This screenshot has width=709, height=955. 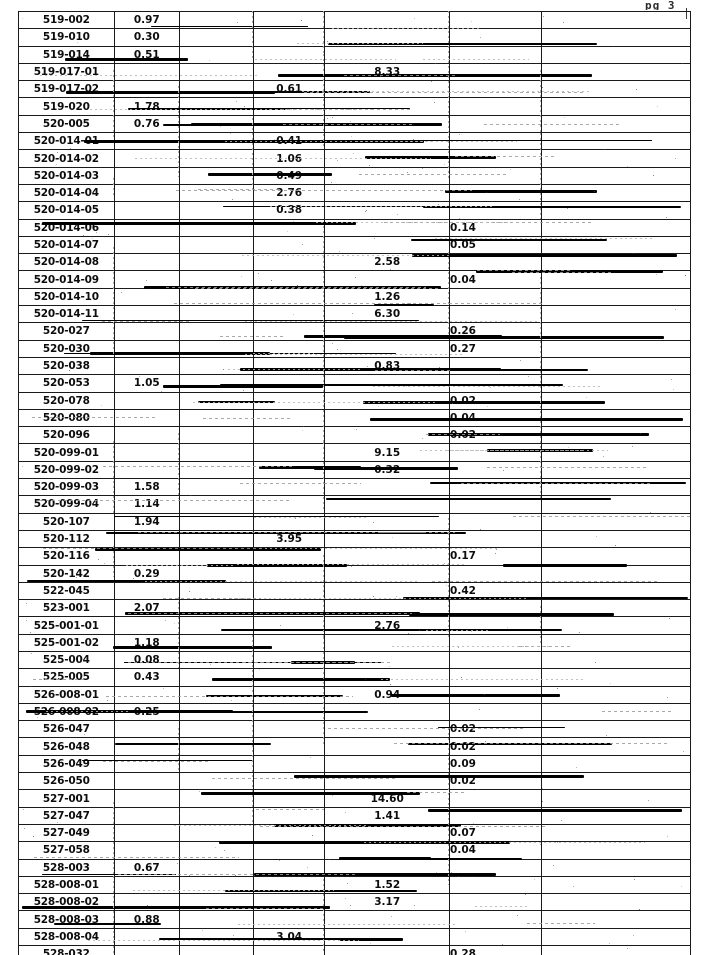 I want to click on row-id: 526-008-01, so click(x=66, y=695).